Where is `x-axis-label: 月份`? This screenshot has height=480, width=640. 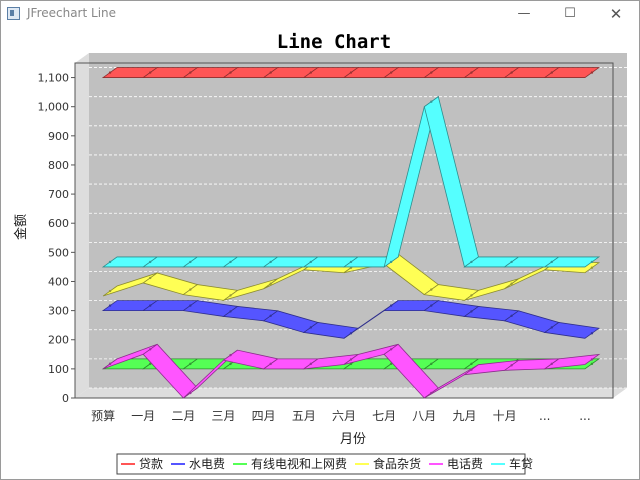 x-axis-label: 月份 is located at coordinates (353, 439).